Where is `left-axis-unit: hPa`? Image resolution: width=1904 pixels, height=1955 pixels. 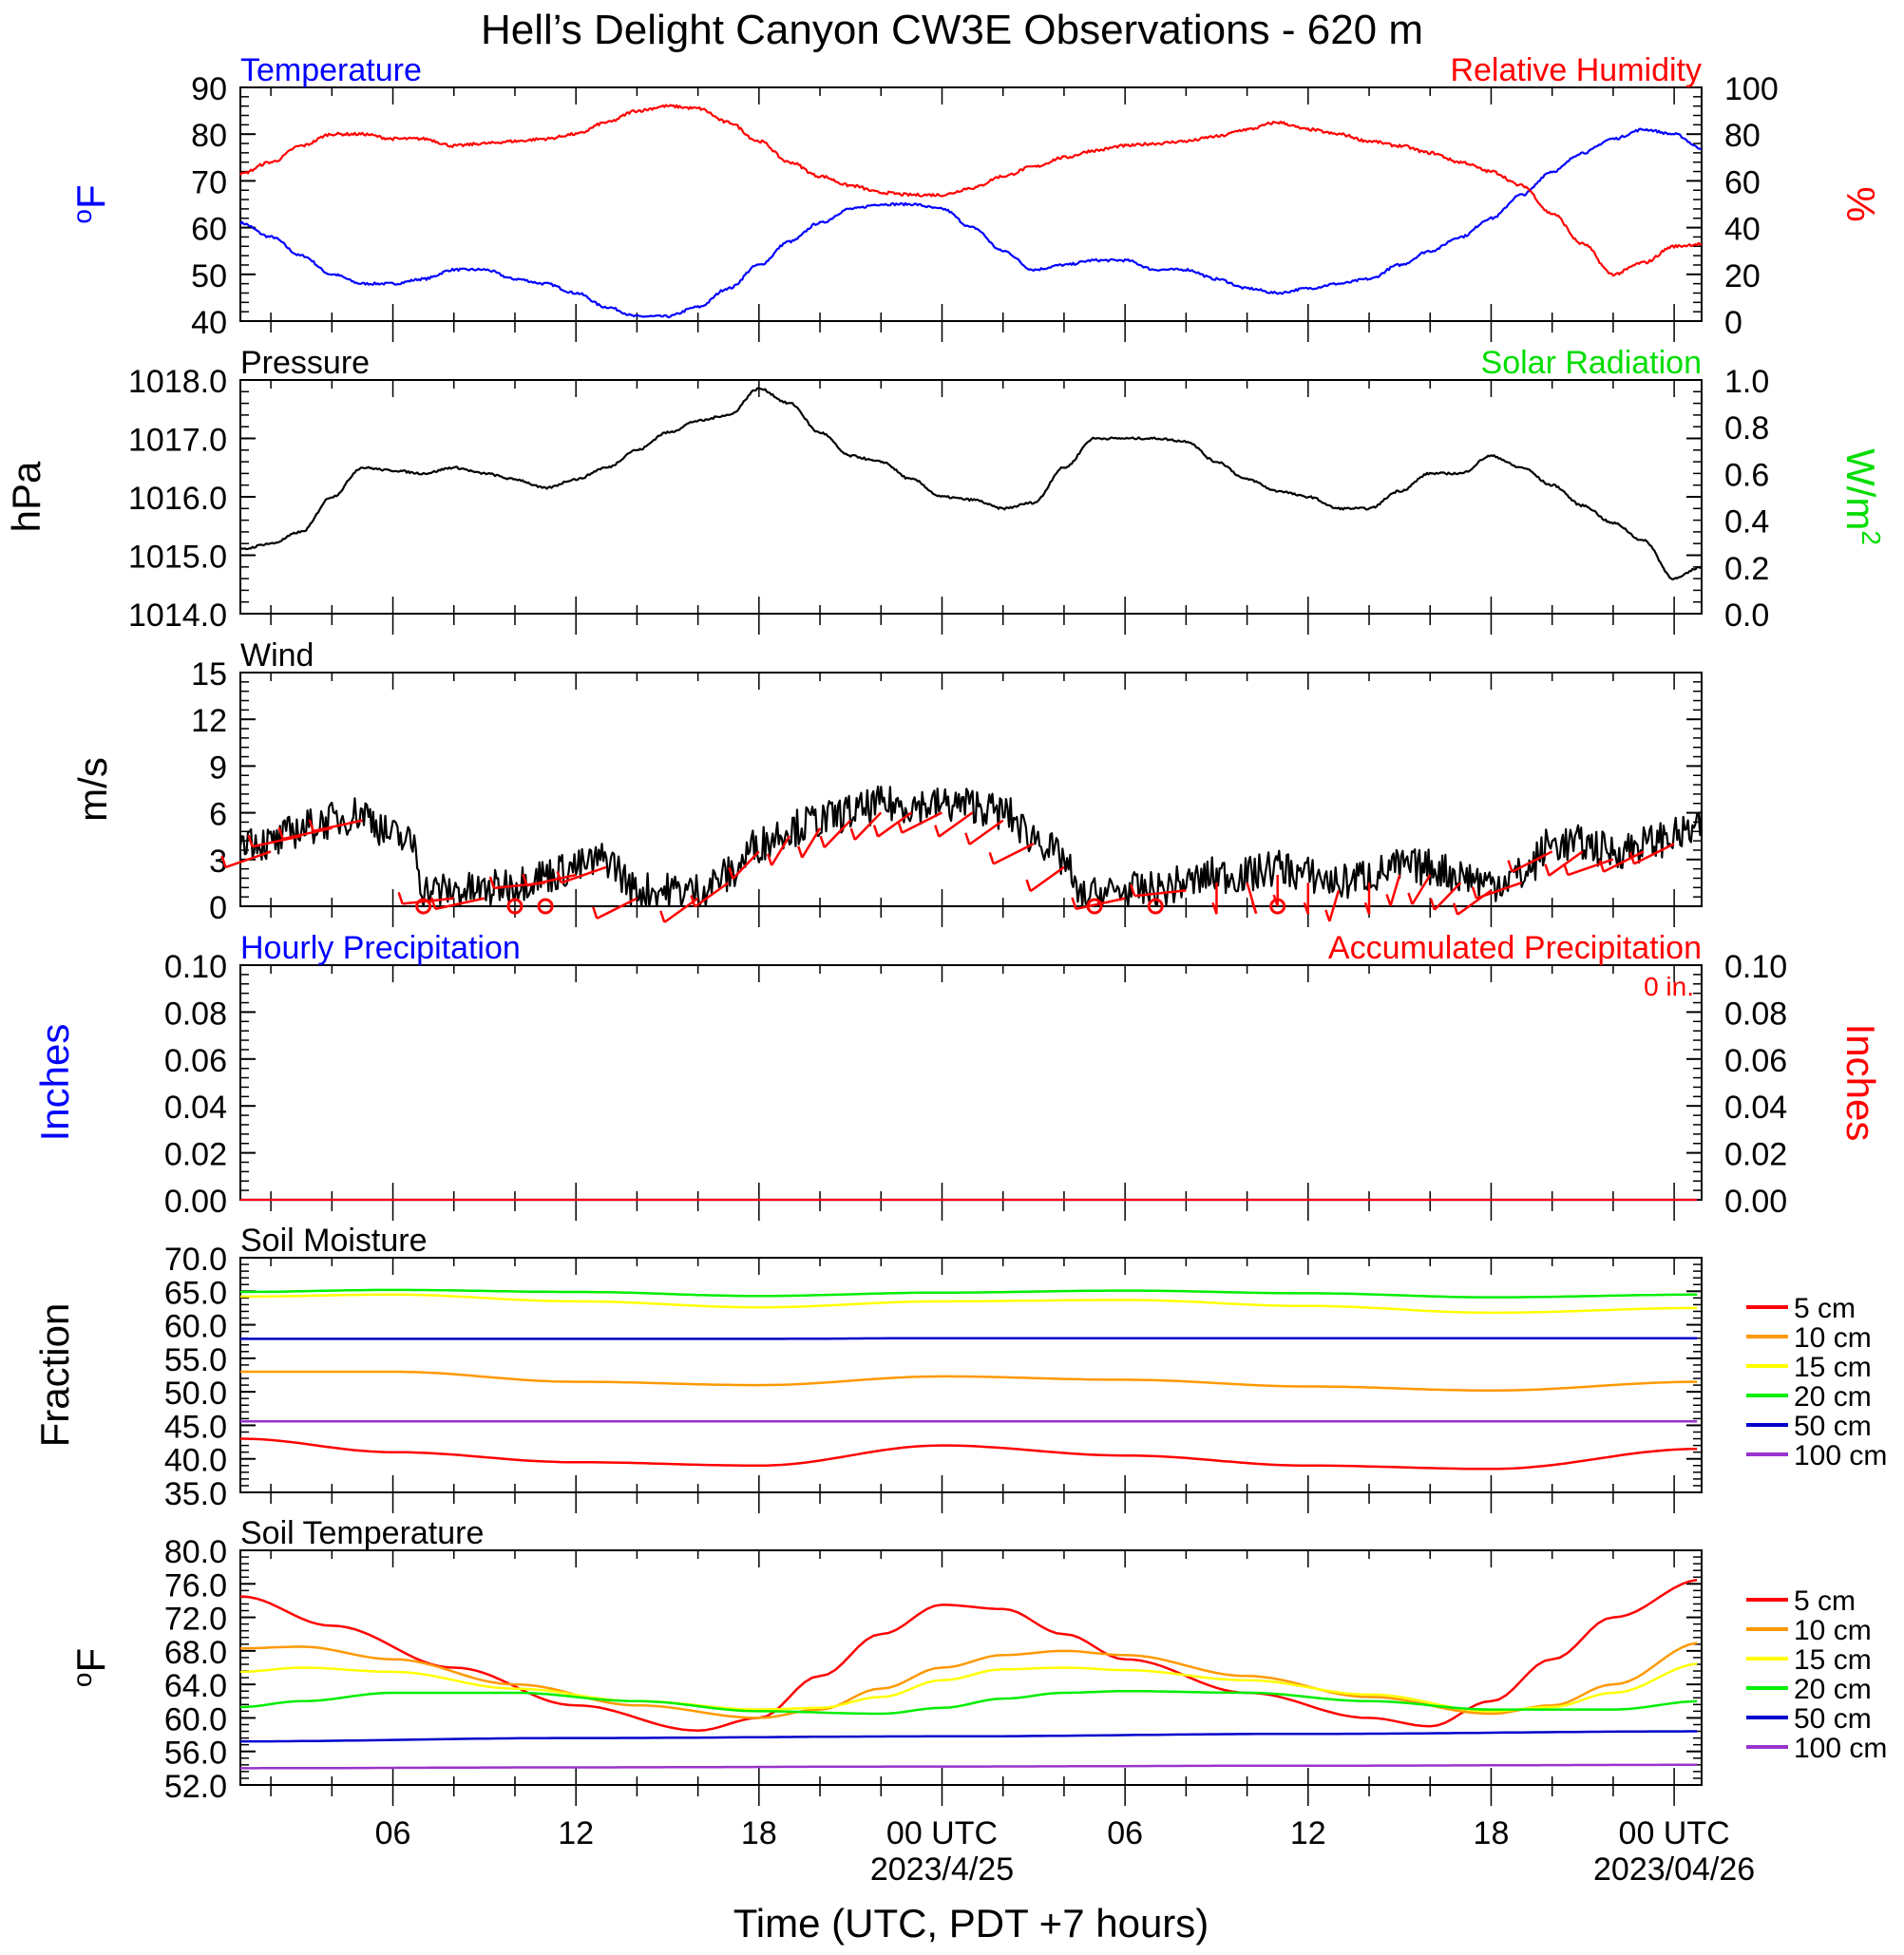
left-axis-unit: hPa is located at coordinates (26, 496).